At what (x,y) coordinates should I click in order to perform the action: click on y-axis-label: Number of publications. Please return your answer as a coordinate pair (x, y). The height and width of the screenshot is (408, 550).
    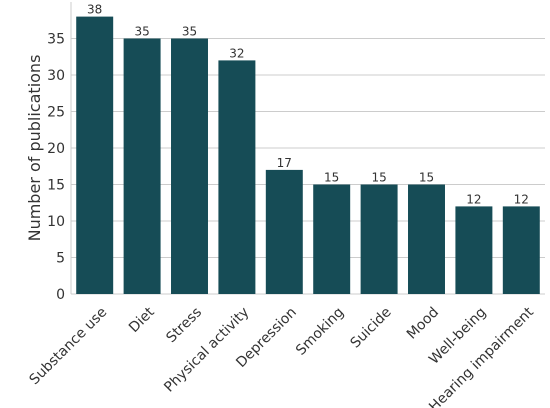
    Looking at the image, I should click on (34, 148).